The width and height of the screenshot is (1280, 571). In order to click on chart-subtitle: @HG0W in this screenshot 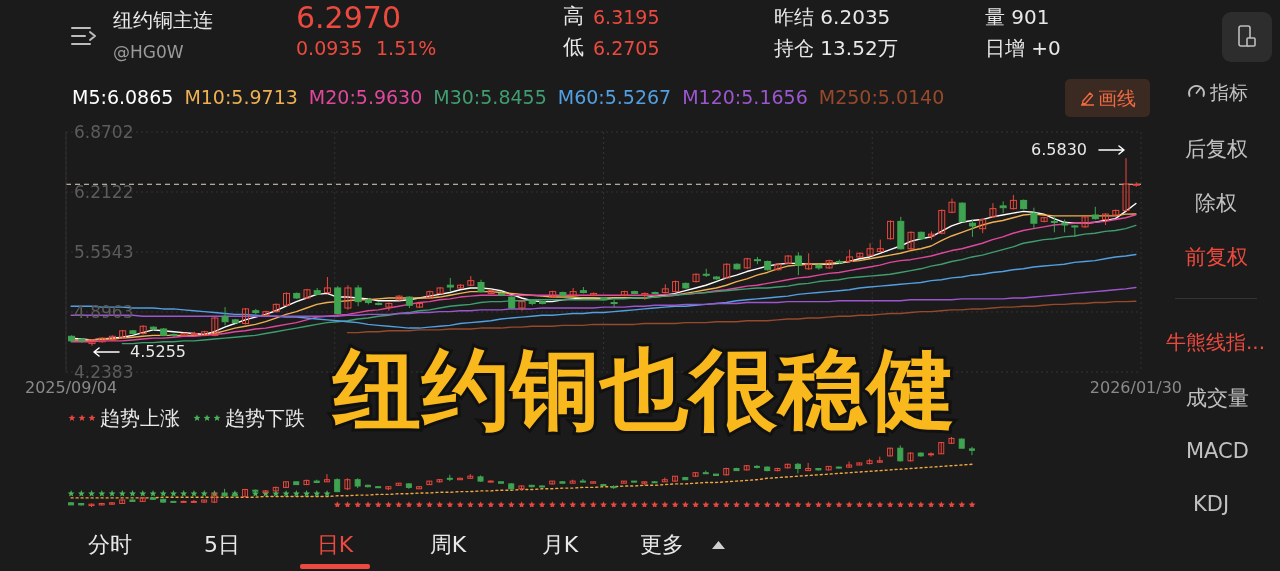, I will do `click(148, 52)`.